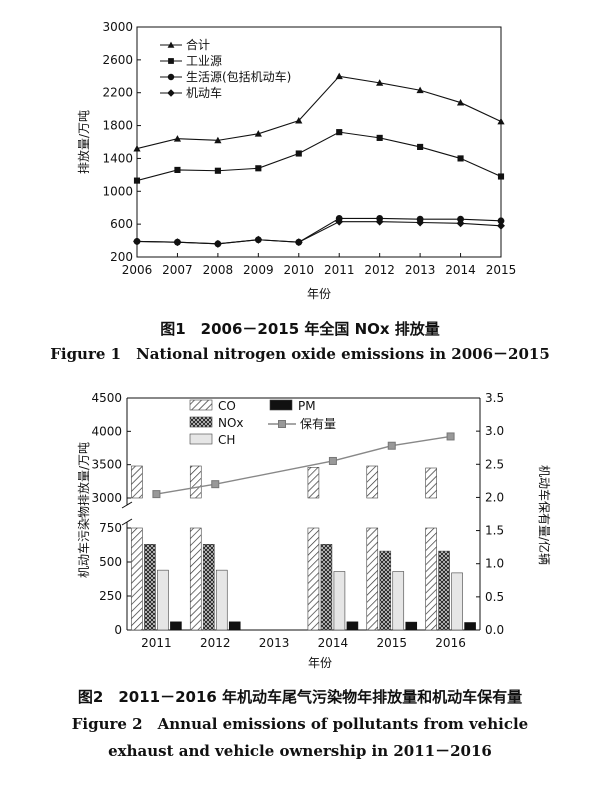 The image size is (600, 788). What do you see at coordinates (431, 579) in the screenshot?
I see `bar-co-2016-lower` at bounding box center [431, 579].